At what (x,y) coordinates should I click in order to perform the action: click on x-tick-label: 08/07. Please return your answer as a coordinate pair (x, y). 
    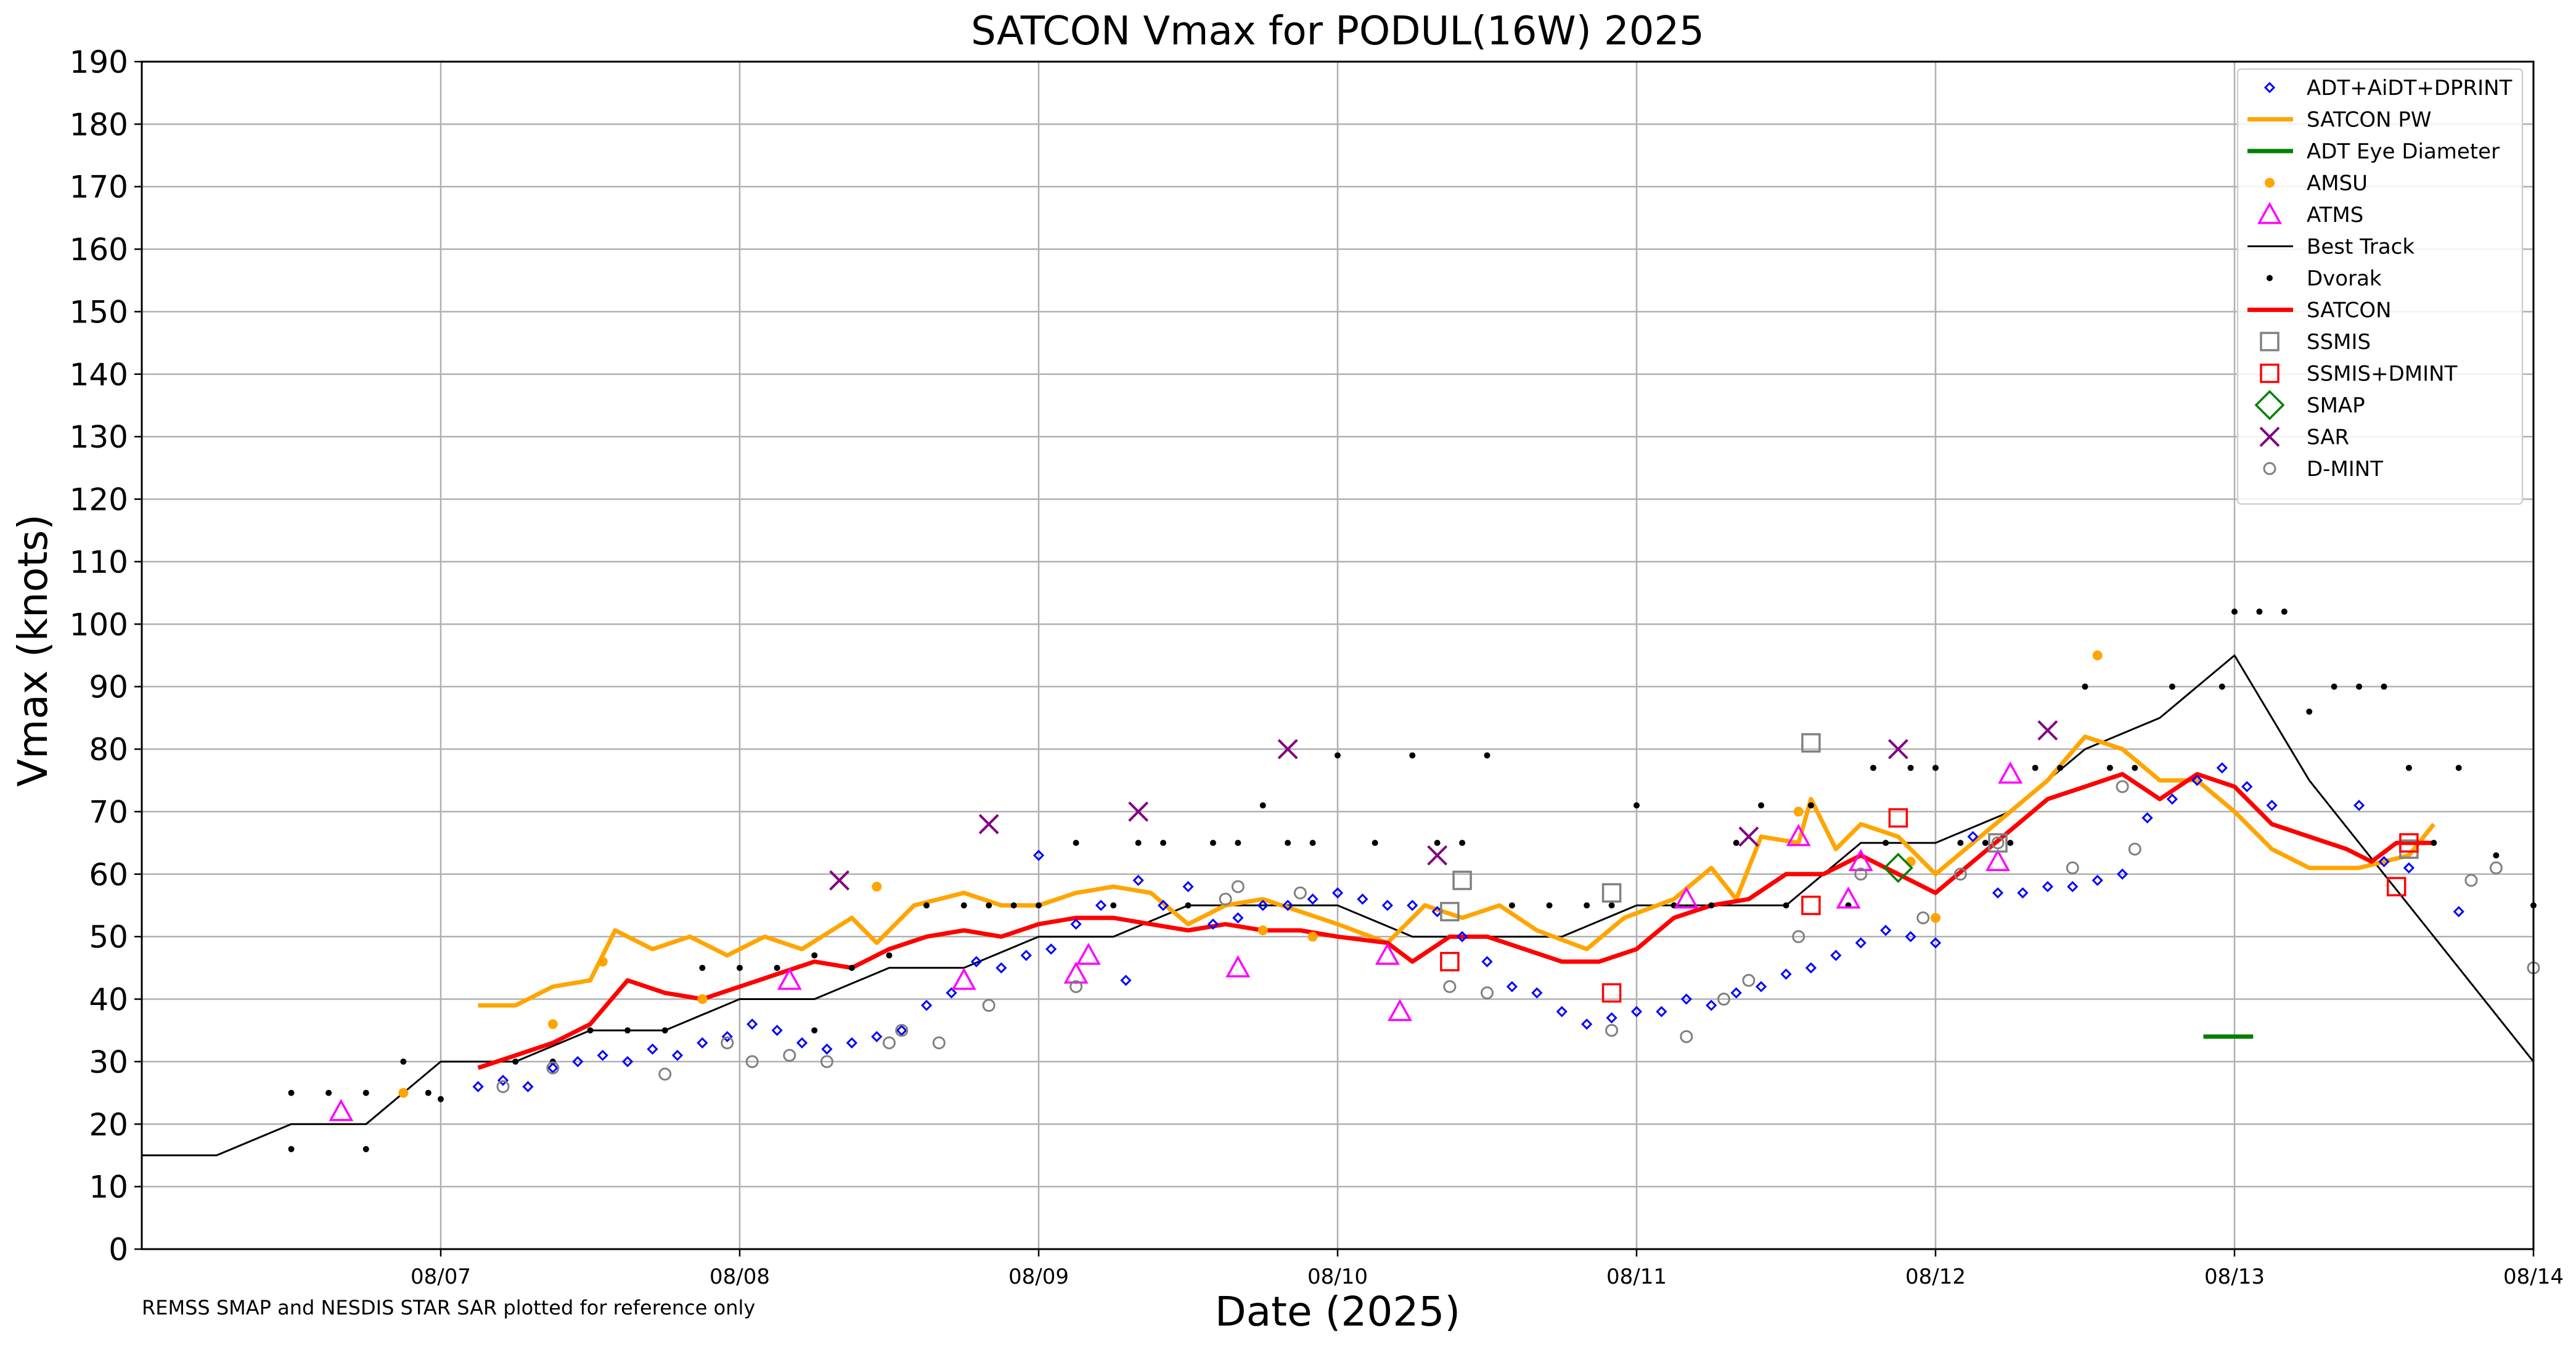
    Looking at the image, I should click on (441, 1277).